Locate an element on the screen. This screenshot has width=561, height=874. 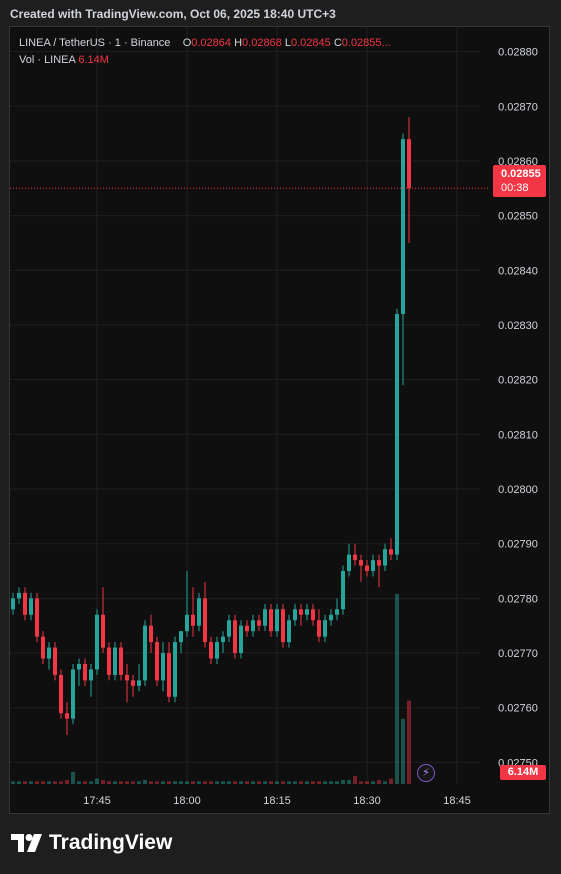
price-tick-label: 0.02790 is located at coordinates (518, 545).